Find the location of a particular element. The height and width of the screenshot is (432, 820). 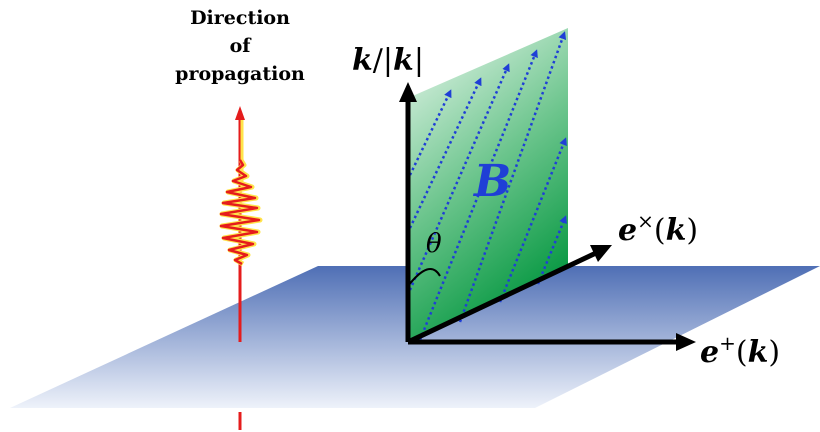

field-plane is located at coordinates (488, 185).